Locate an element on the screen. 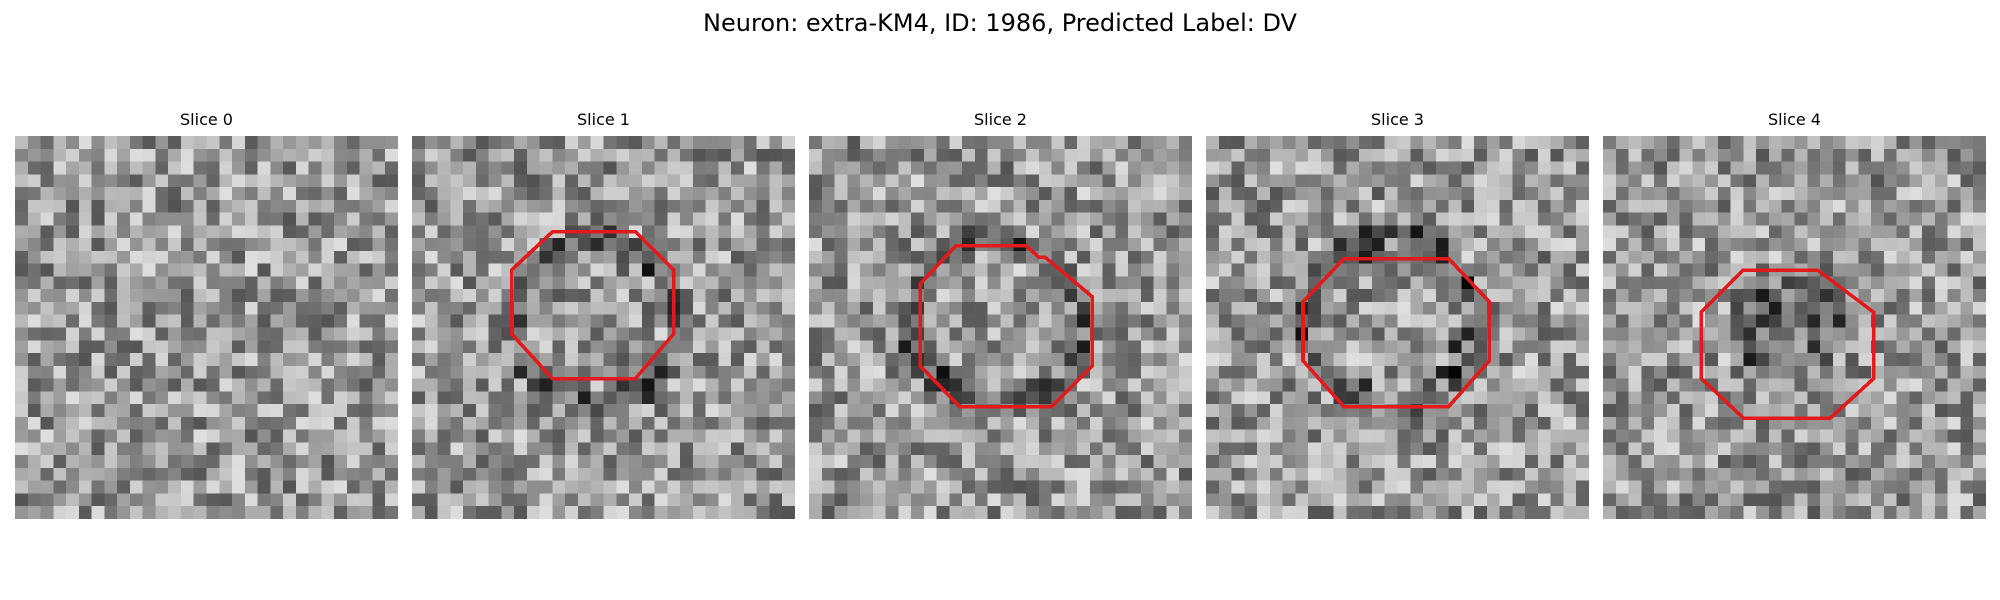  slice-image is located at coordinates (206, 327).